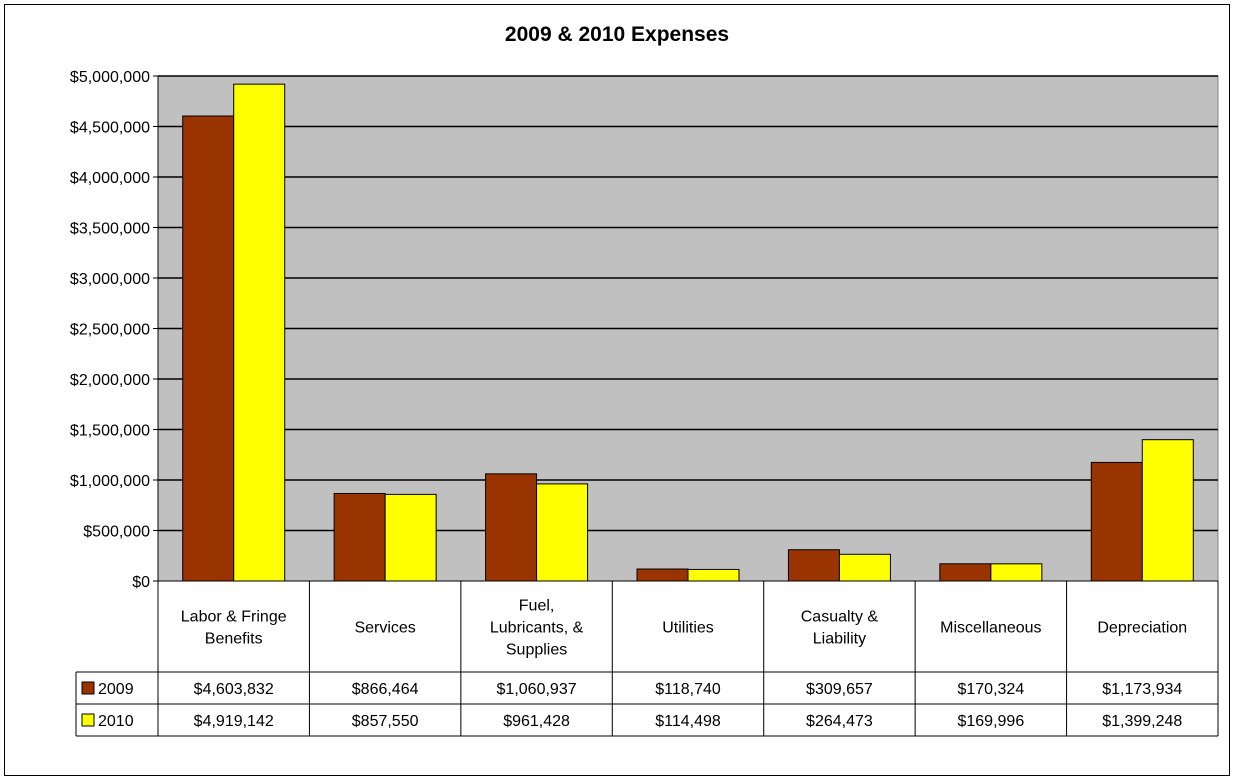 The image size is (1235, 780). What do you see at coordinates (990, 628) in the screenshot?
I see `category-label: Miscellaneous` at bounding box center [990, 628].